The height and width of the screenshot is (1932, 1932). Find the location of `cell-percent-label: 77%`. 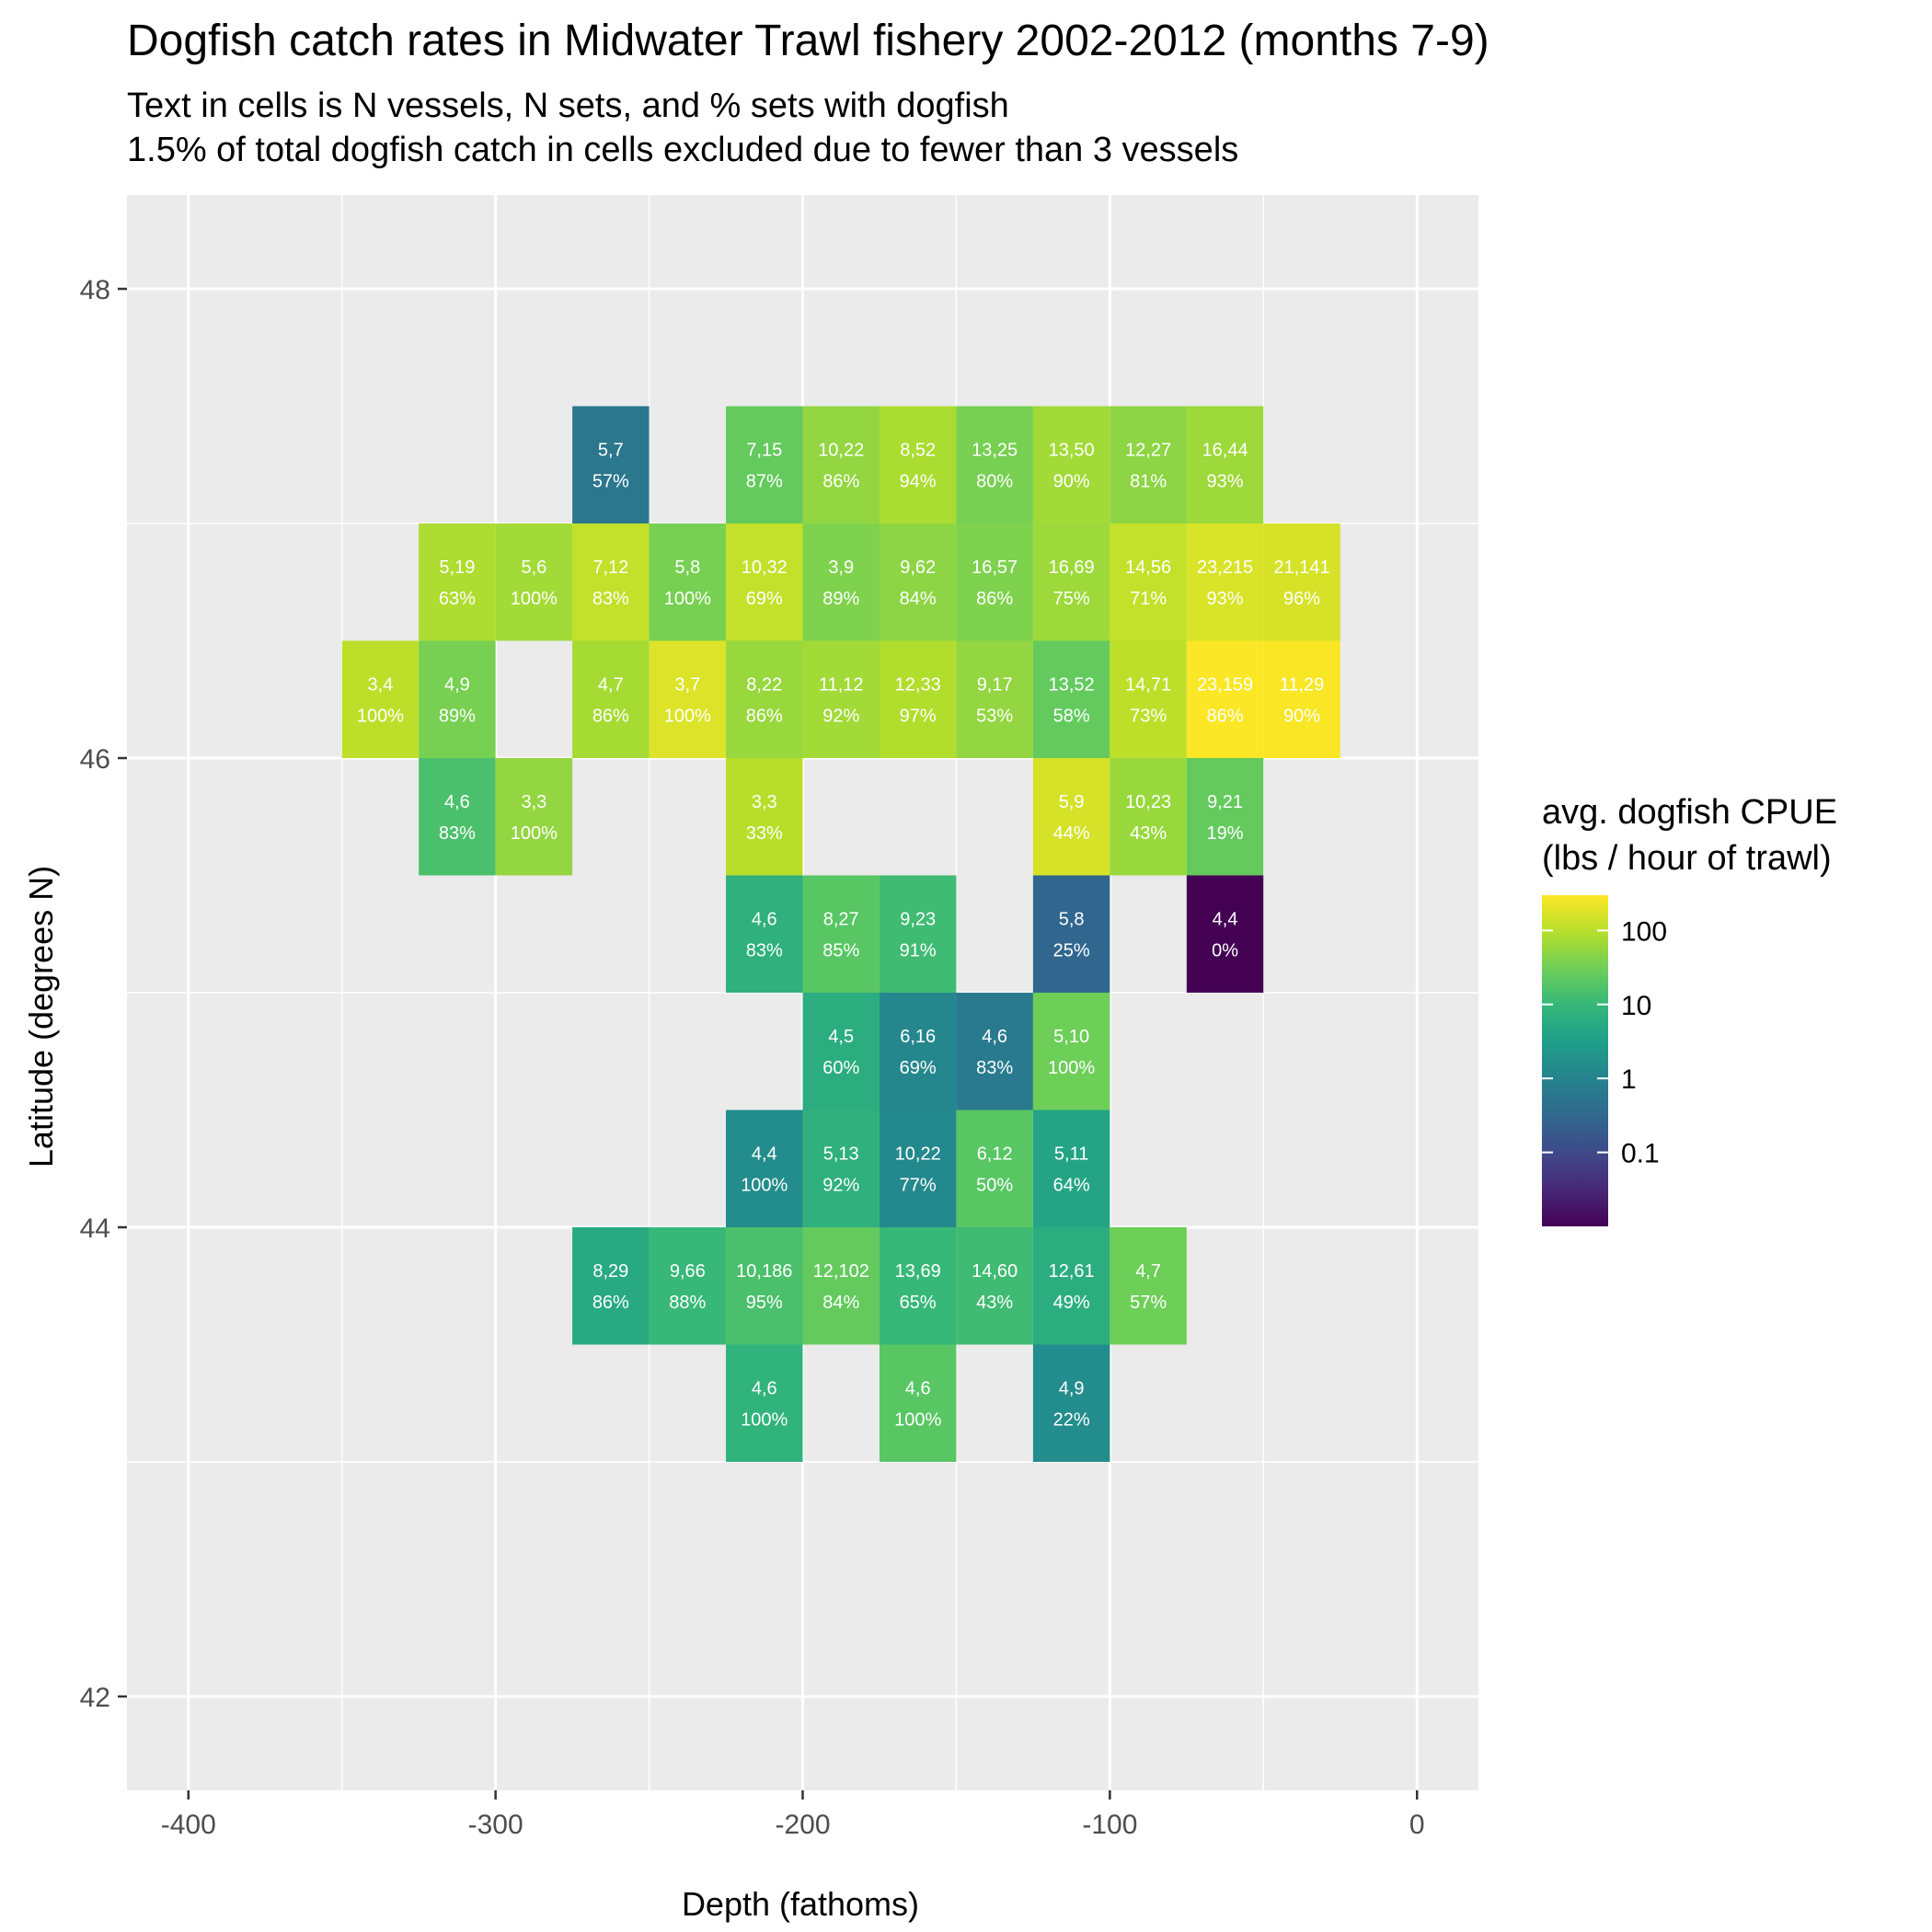

cell-percent-label: 77% is located at coordinates (918, 1185).